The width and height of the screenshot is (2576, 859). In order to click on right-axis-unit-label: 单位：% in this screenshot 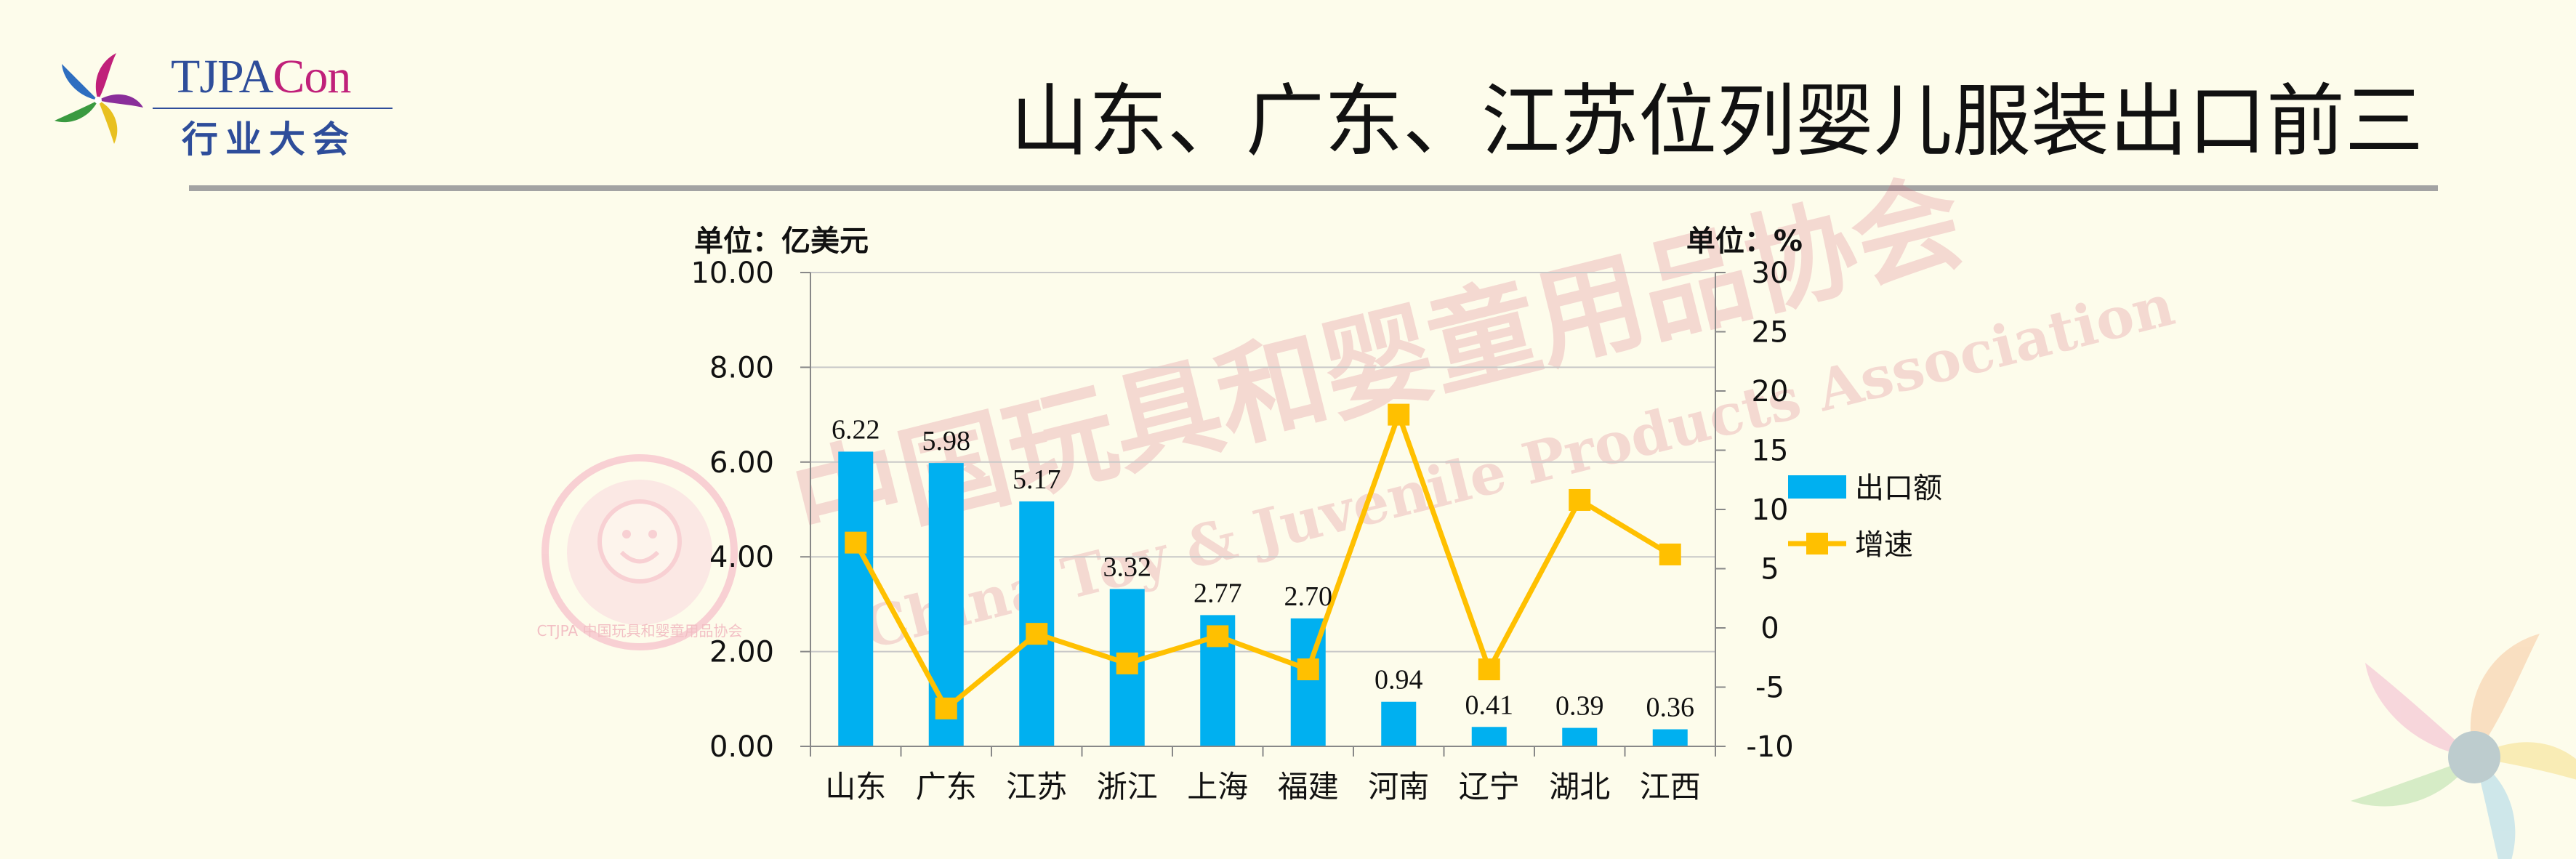, I will do `click(1744, 241)`.